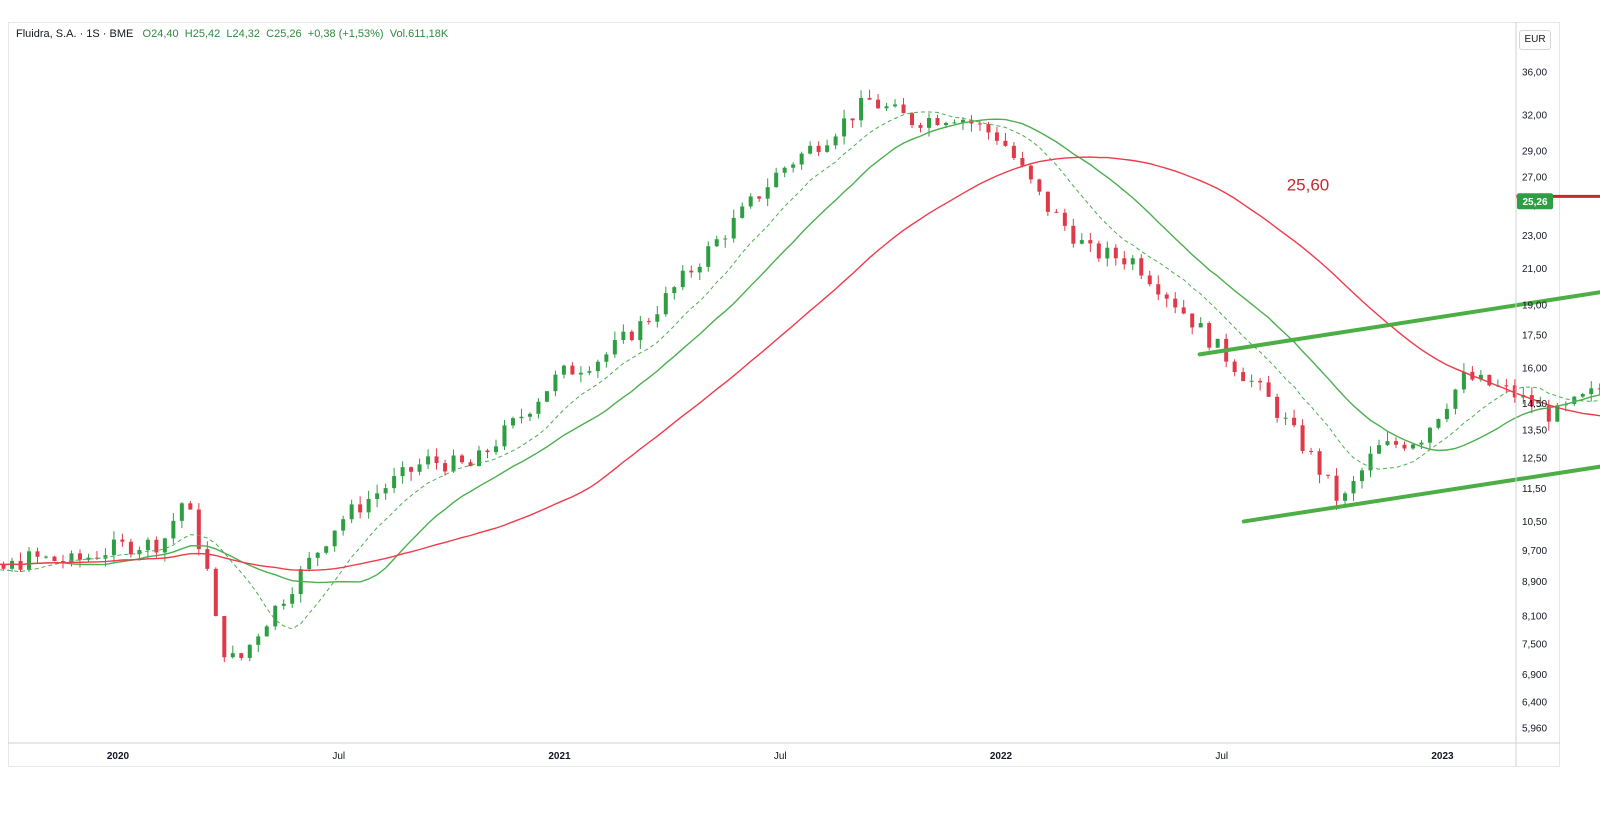 This screenshot has height=835, width=1600. I want to click on time-tick-label: 2021, so click(559, 756).